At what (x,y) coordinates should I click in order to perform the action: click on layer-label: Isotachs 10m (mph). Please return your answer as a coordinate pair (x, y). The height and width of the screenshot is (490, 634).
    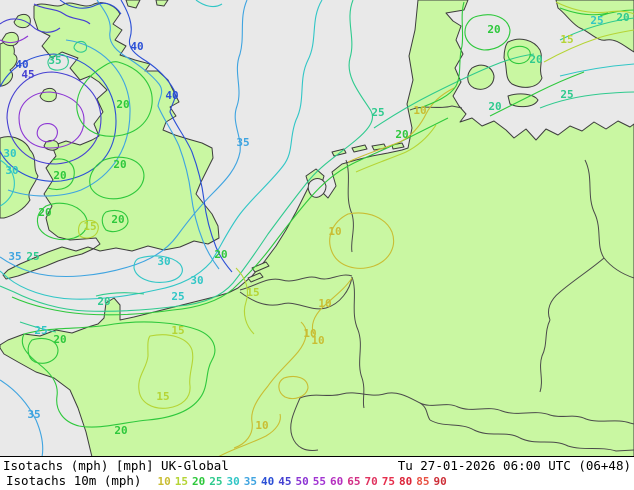
    Looking at the image, I should click on (74, 480).